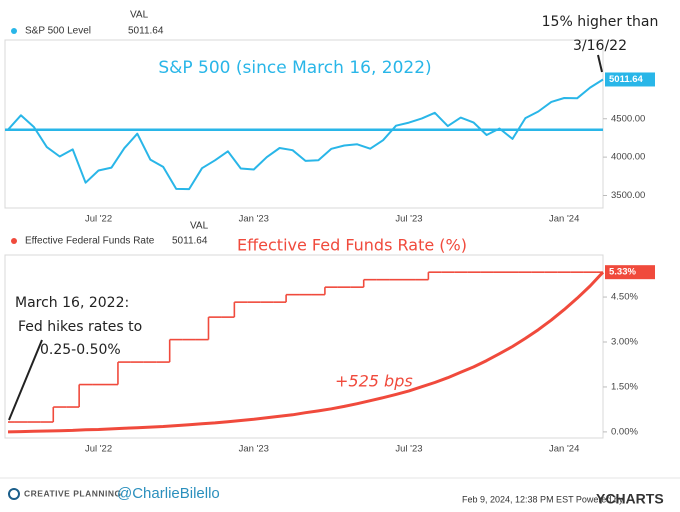 This screenshot has width=680, height=512. Describe the element at coordinates (543, 499) in the screenshot. I see `timestamp: Feb 9, 2024, 12:38 PM EST Powered by` at that location.